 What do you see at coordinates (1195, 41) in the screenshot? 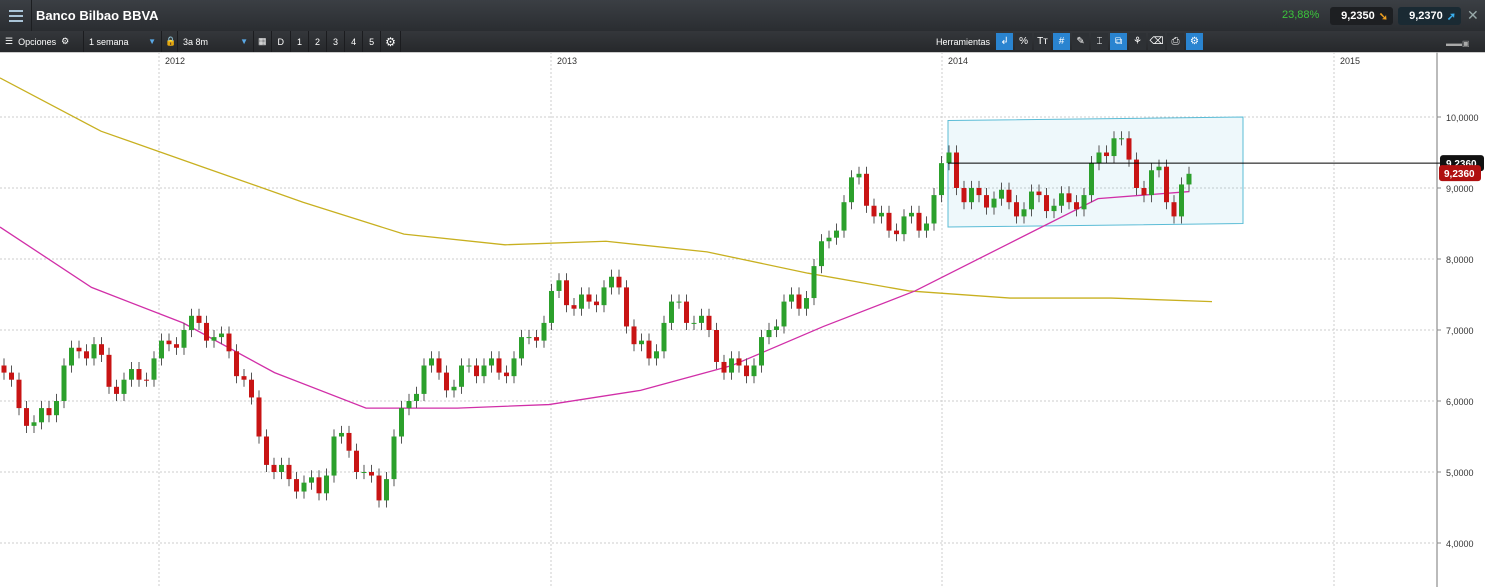
I see `tool-button-10: ⚙` at bounding box center [1195, 41].